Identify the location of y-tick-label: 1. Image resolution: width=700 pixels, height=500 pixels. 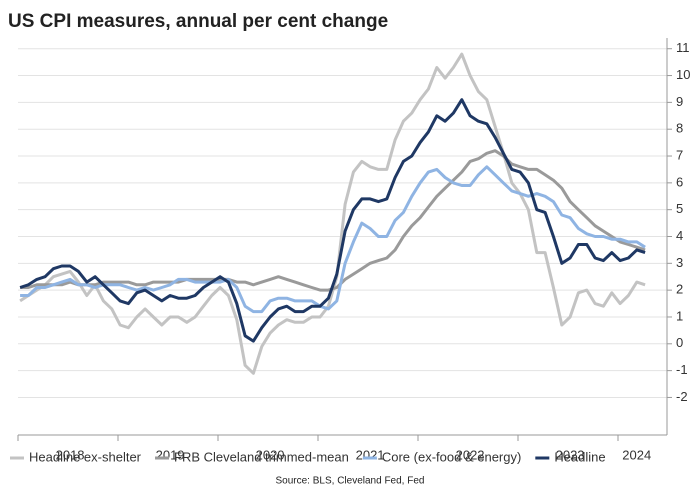
(679, 315).